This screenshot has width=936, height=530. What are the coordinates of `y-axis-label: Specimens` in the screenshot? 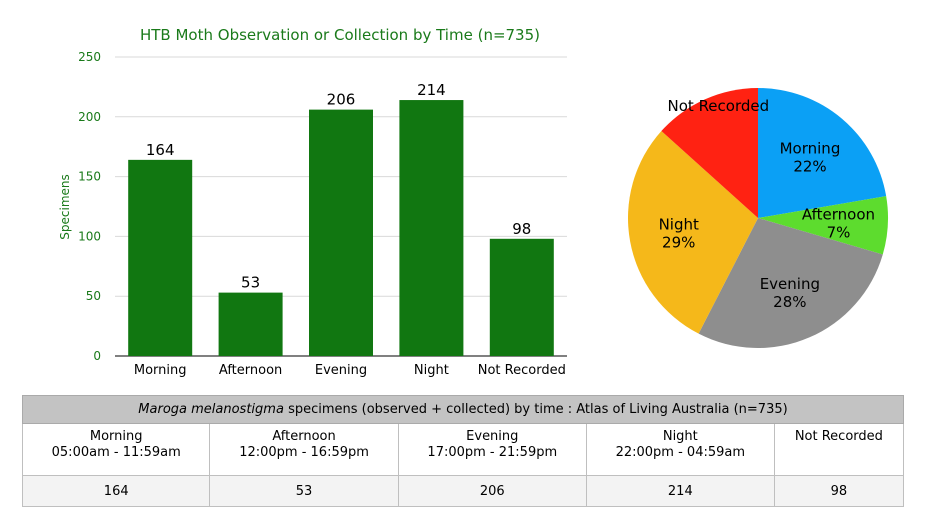 It's located at (65, 206).